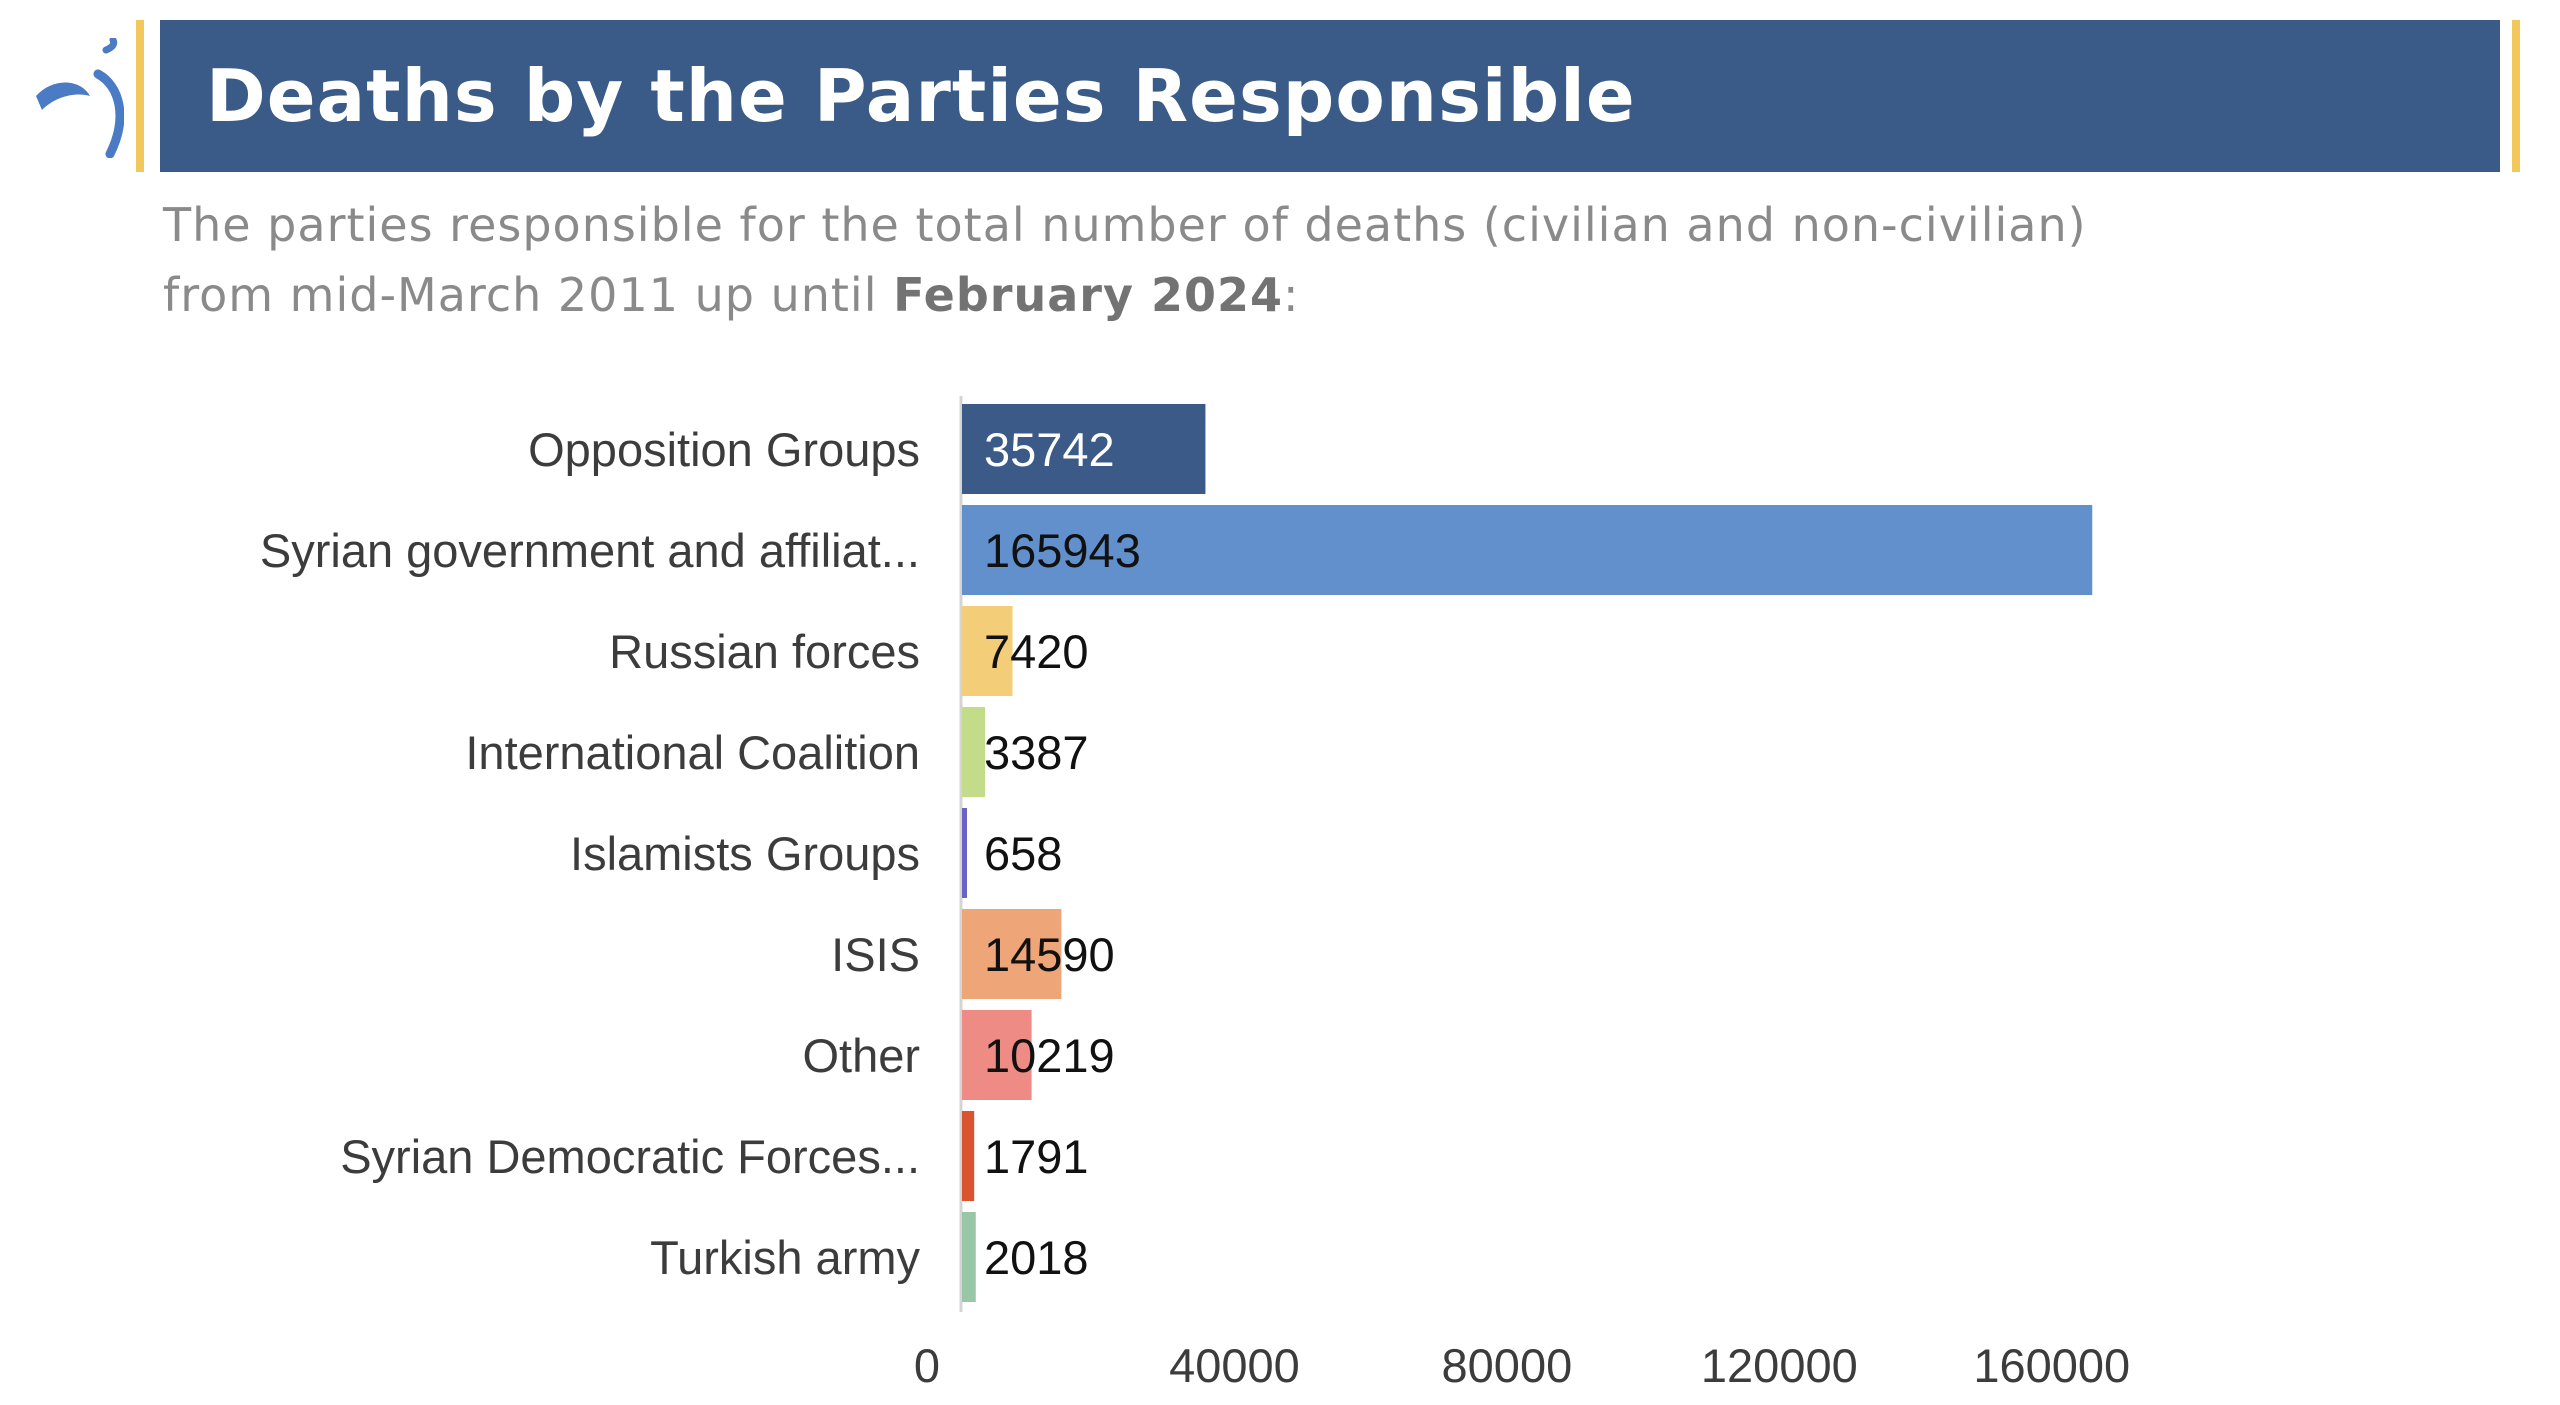  Describe the element at coordinates (1088, 295) in the screenshot. I see `subtitle-date: February 2024` at that location.